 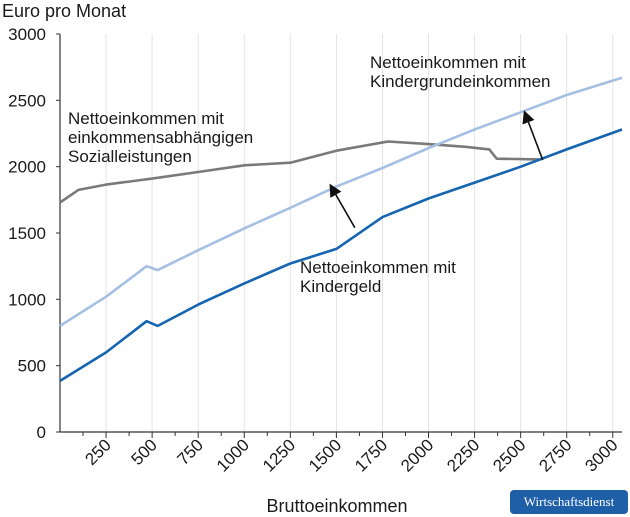 What do you see at coordinates (27, 299) in the screenshot?
I see `y-tick-label: 1000` at bounding box center [27, 299].